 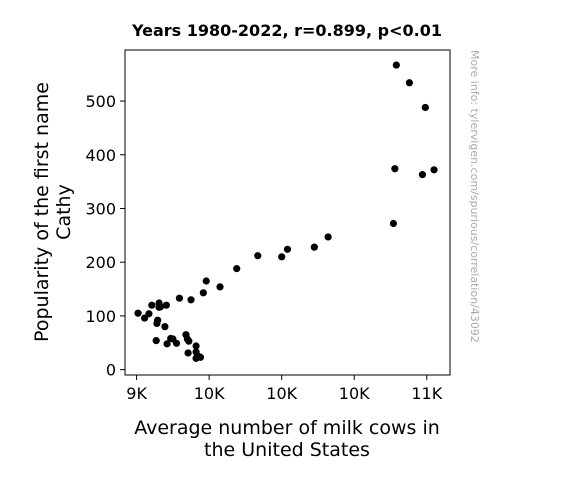 What do you see at coordinates (354, 393) in the screenshot?
I see `x-tick-label-3: 10K` at bounding box center [354, 393].